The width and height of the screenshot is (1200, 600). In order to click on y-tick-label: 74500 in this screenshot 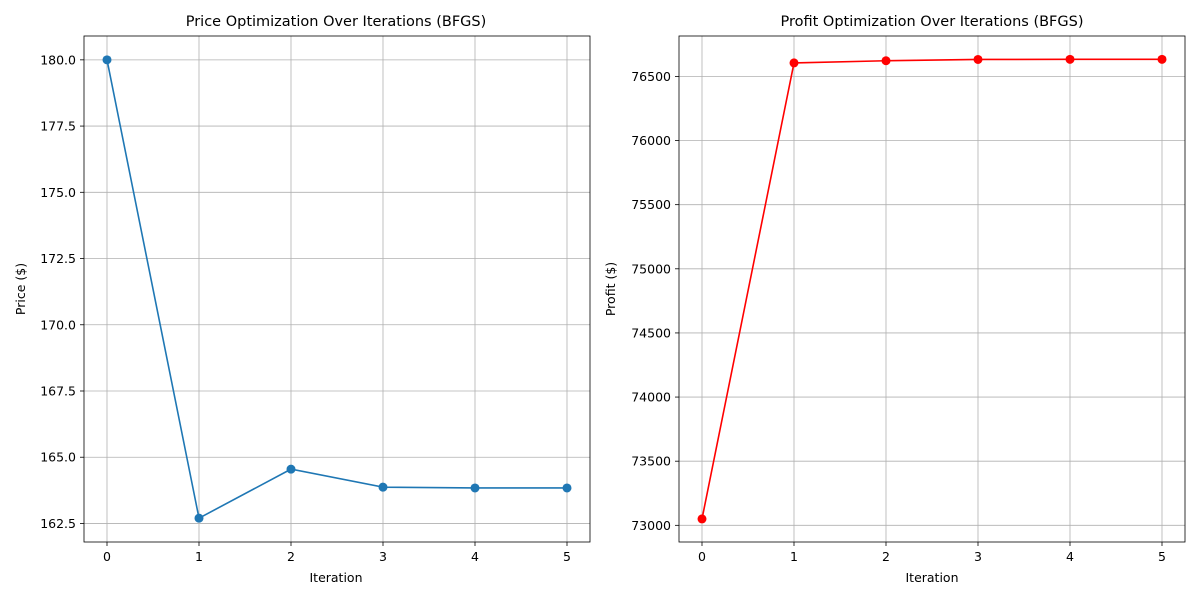, I will do `click(651, 332)`.